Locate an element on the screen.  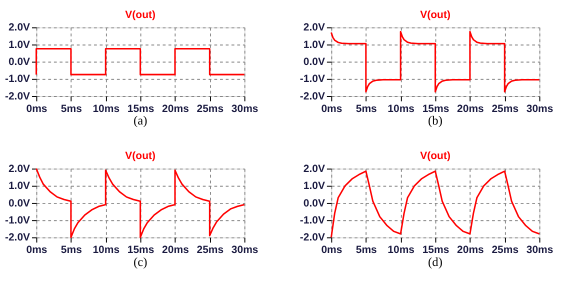
text: (b) is located at coordinates (435, 121).